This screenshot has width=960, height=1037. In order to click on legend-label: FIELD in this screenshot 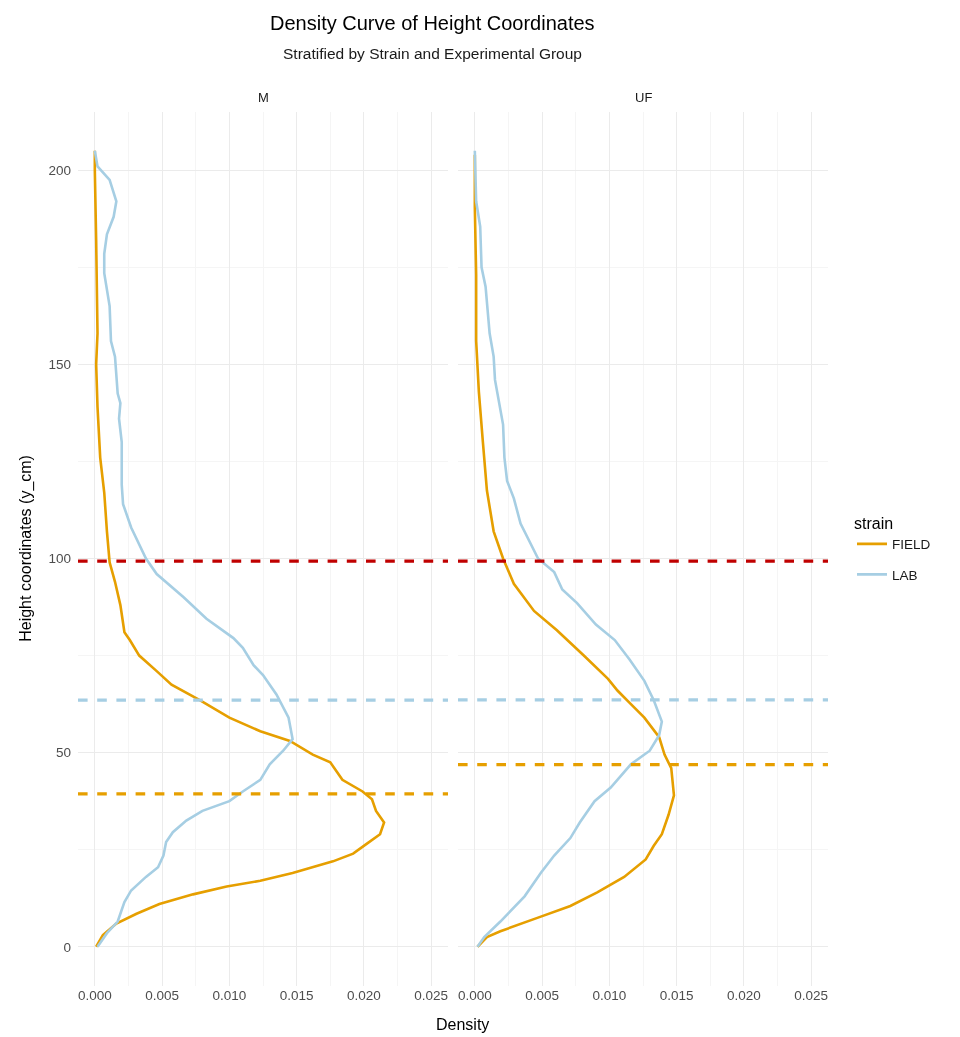, I will do `click(911, 545)`.